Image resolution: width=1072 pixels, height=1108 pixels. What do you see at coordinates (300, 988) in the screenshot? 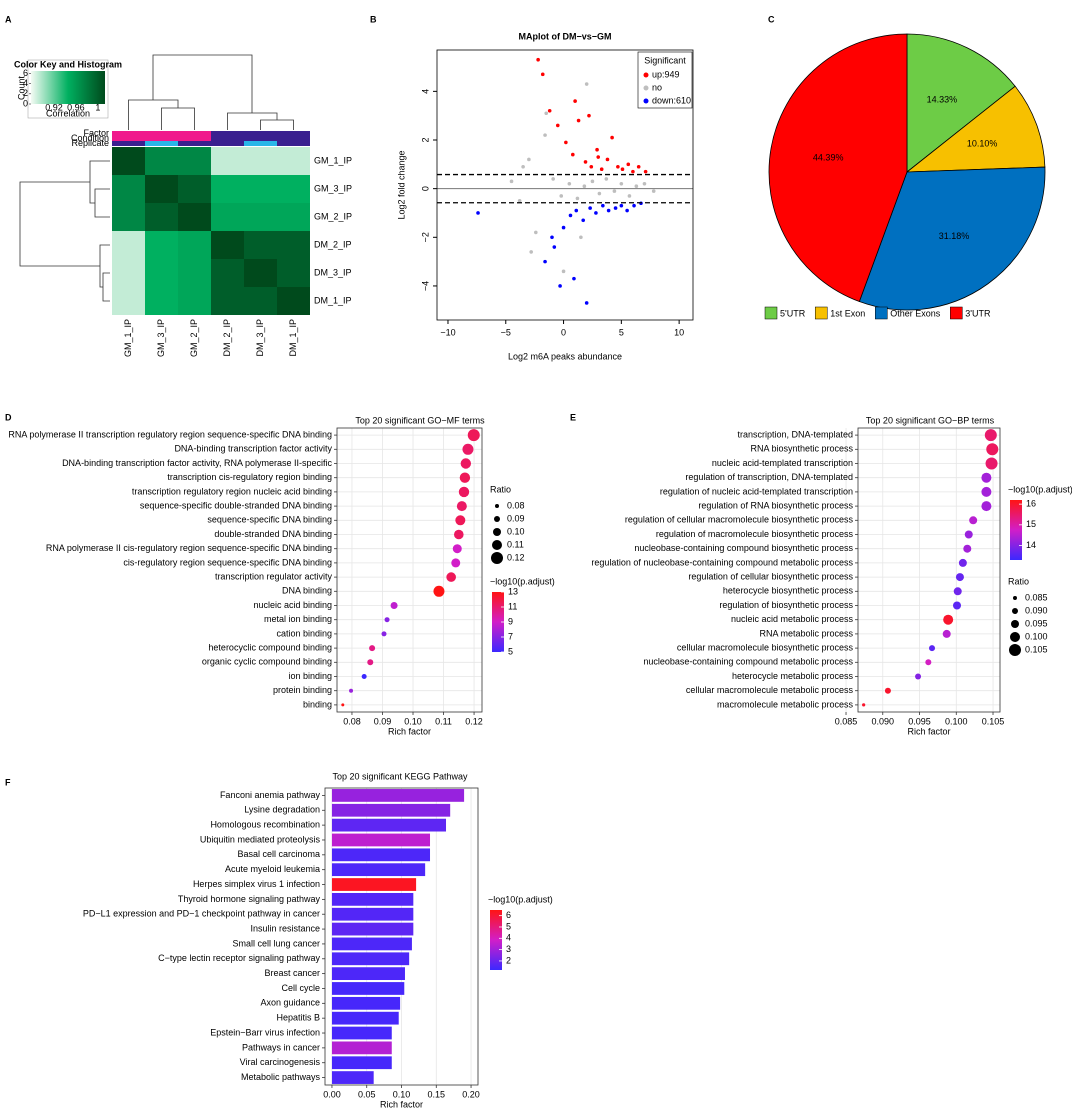
I see `category-label: Cell cycle` at bounding box center [300, 988].